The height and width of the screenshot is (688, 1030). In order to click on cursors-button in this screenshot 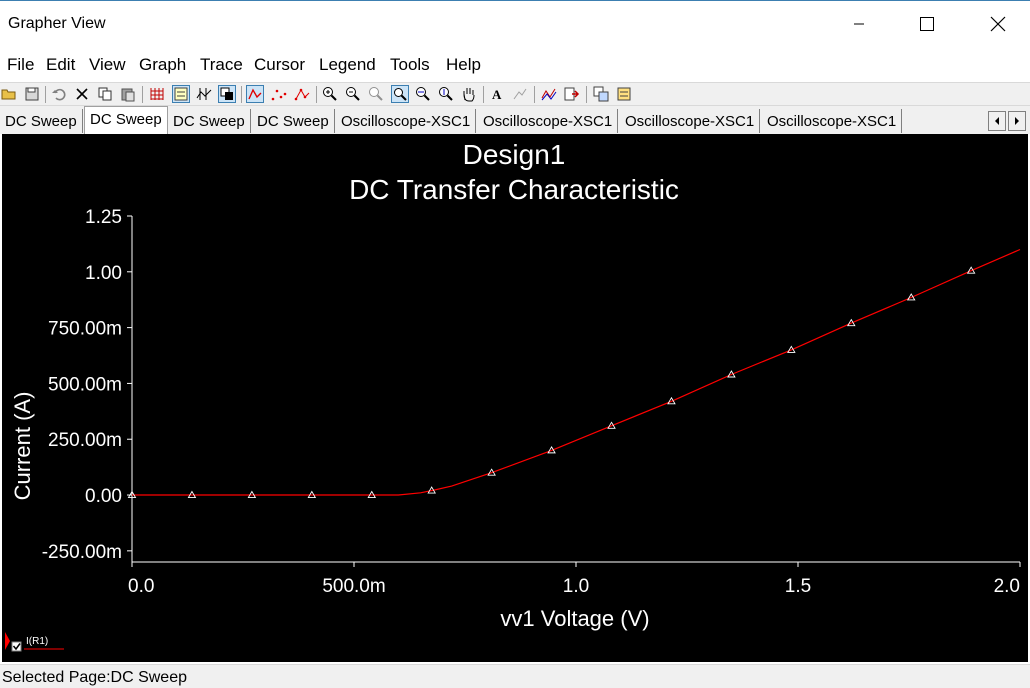, I will do `click(204, 94)`.